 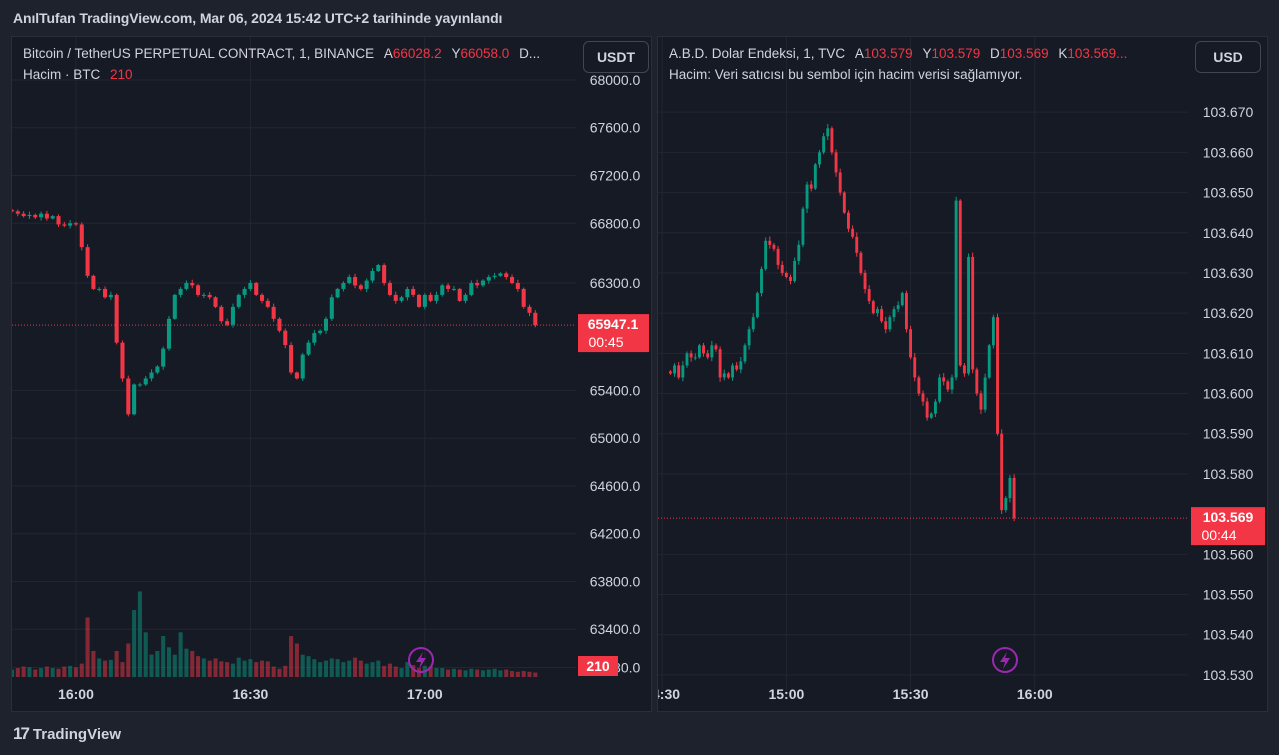 I want to click on price-tag-value: 65947.1, so click(x=613, y=324).